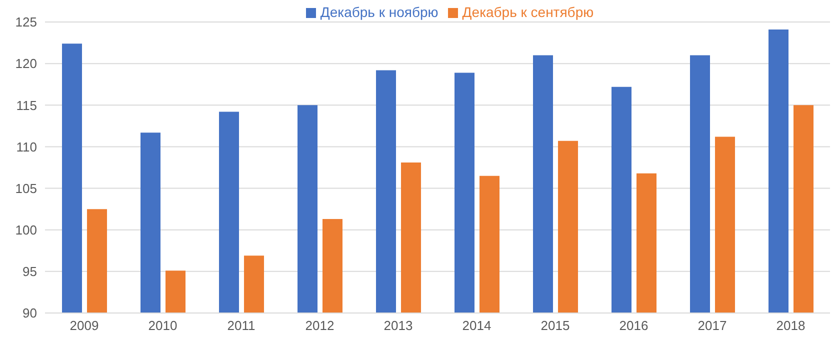  I want to click on x-tick-label: 2014, so click(477, 326).